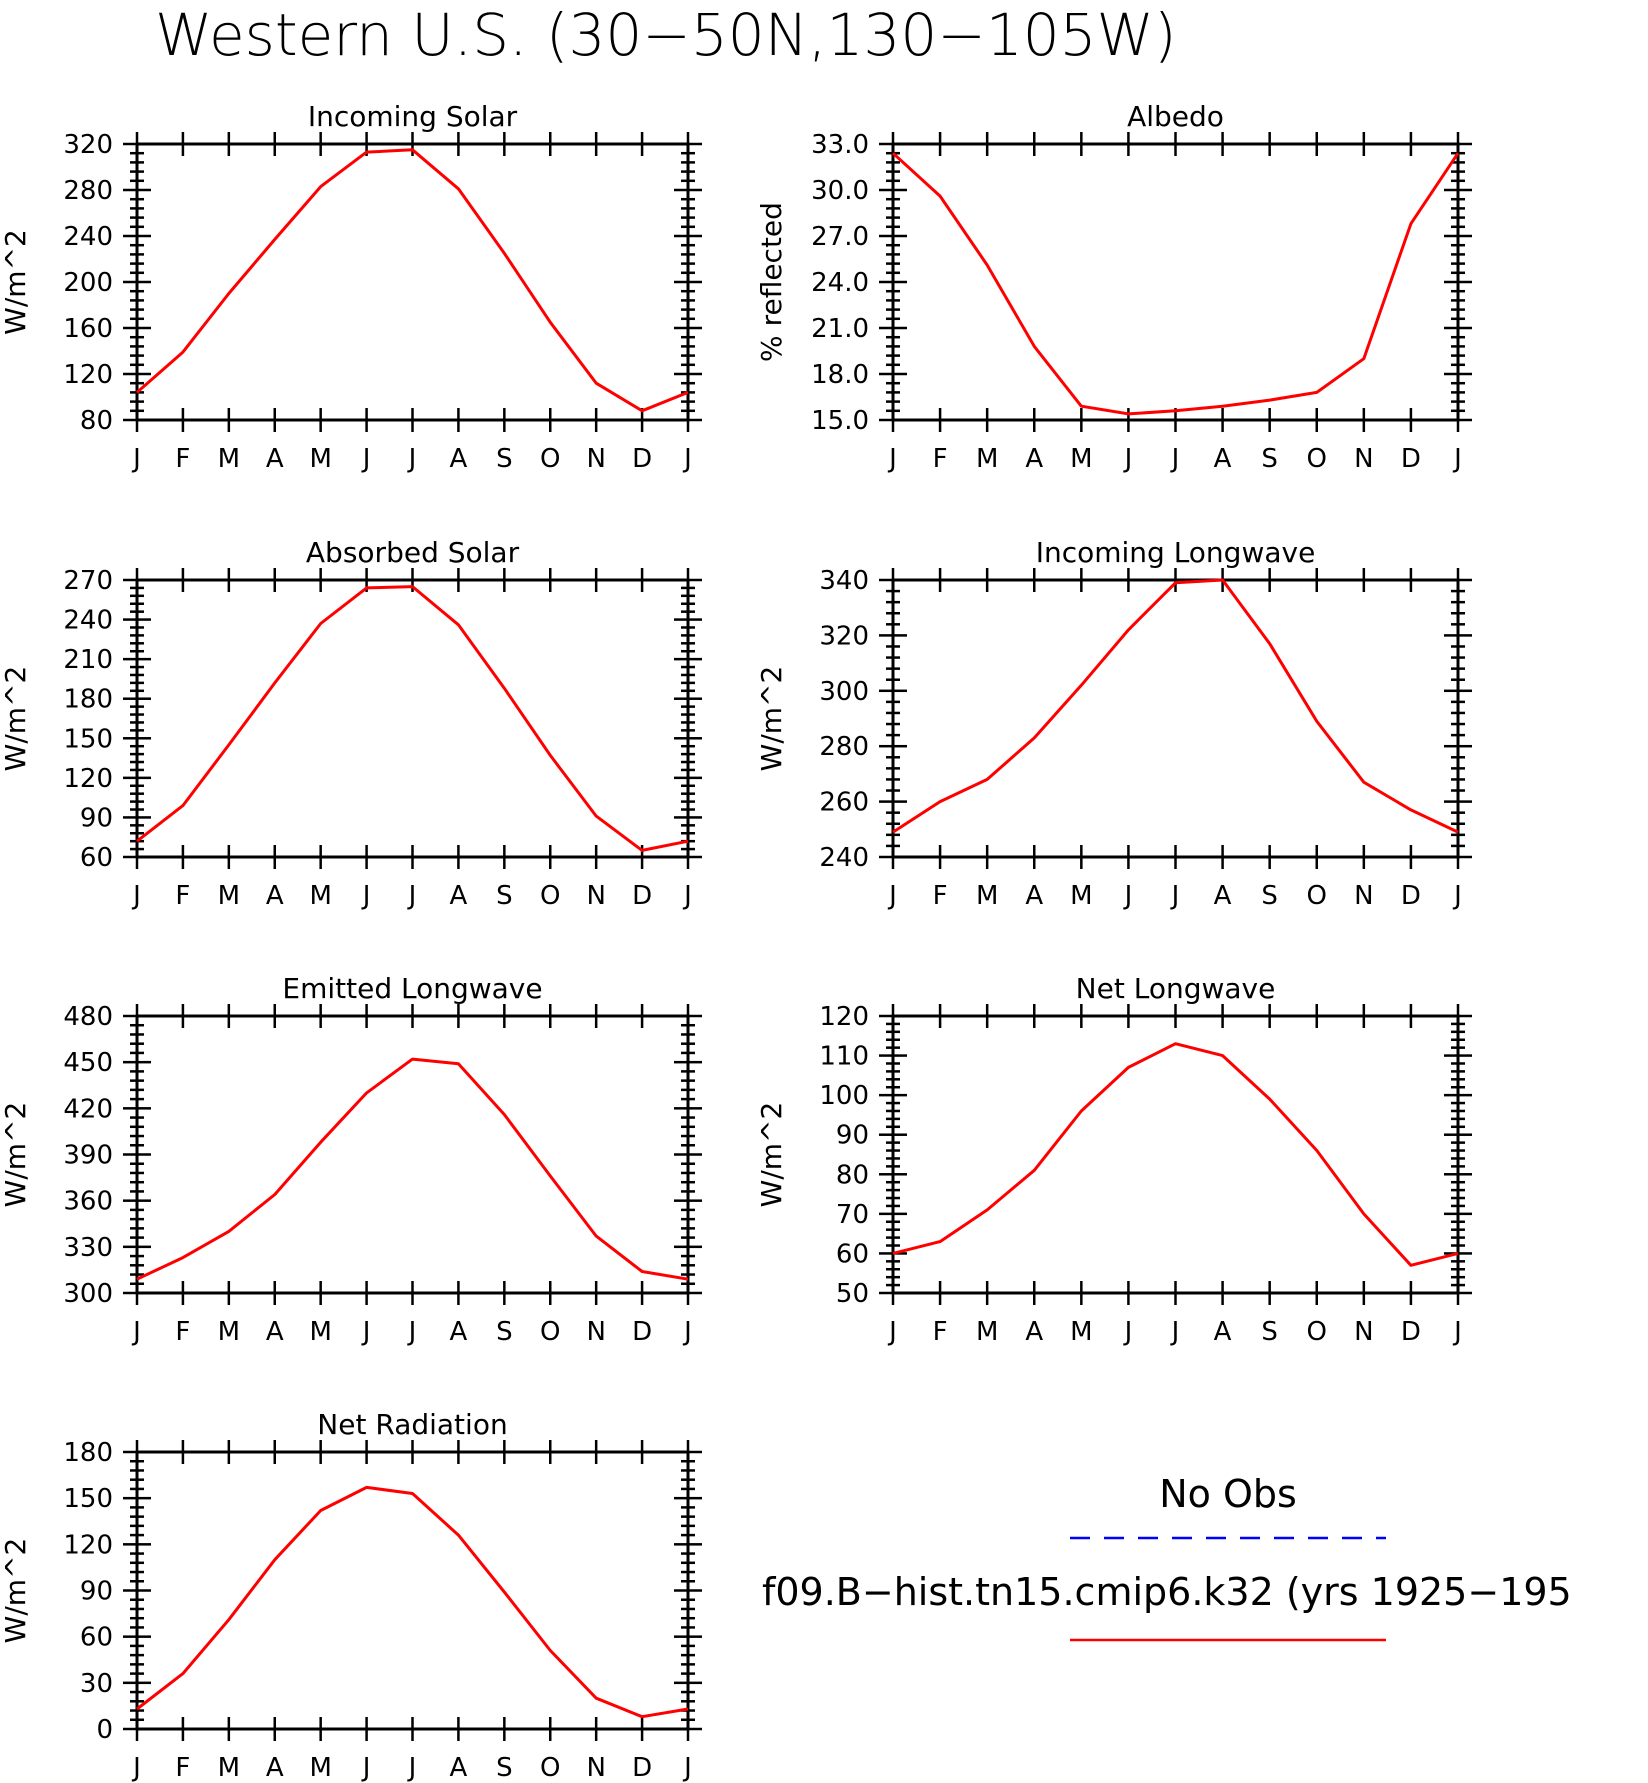  Describe the element at coordinates (840, 375) in the screenshot. I see `y-tick-label: 18.0` at that location.